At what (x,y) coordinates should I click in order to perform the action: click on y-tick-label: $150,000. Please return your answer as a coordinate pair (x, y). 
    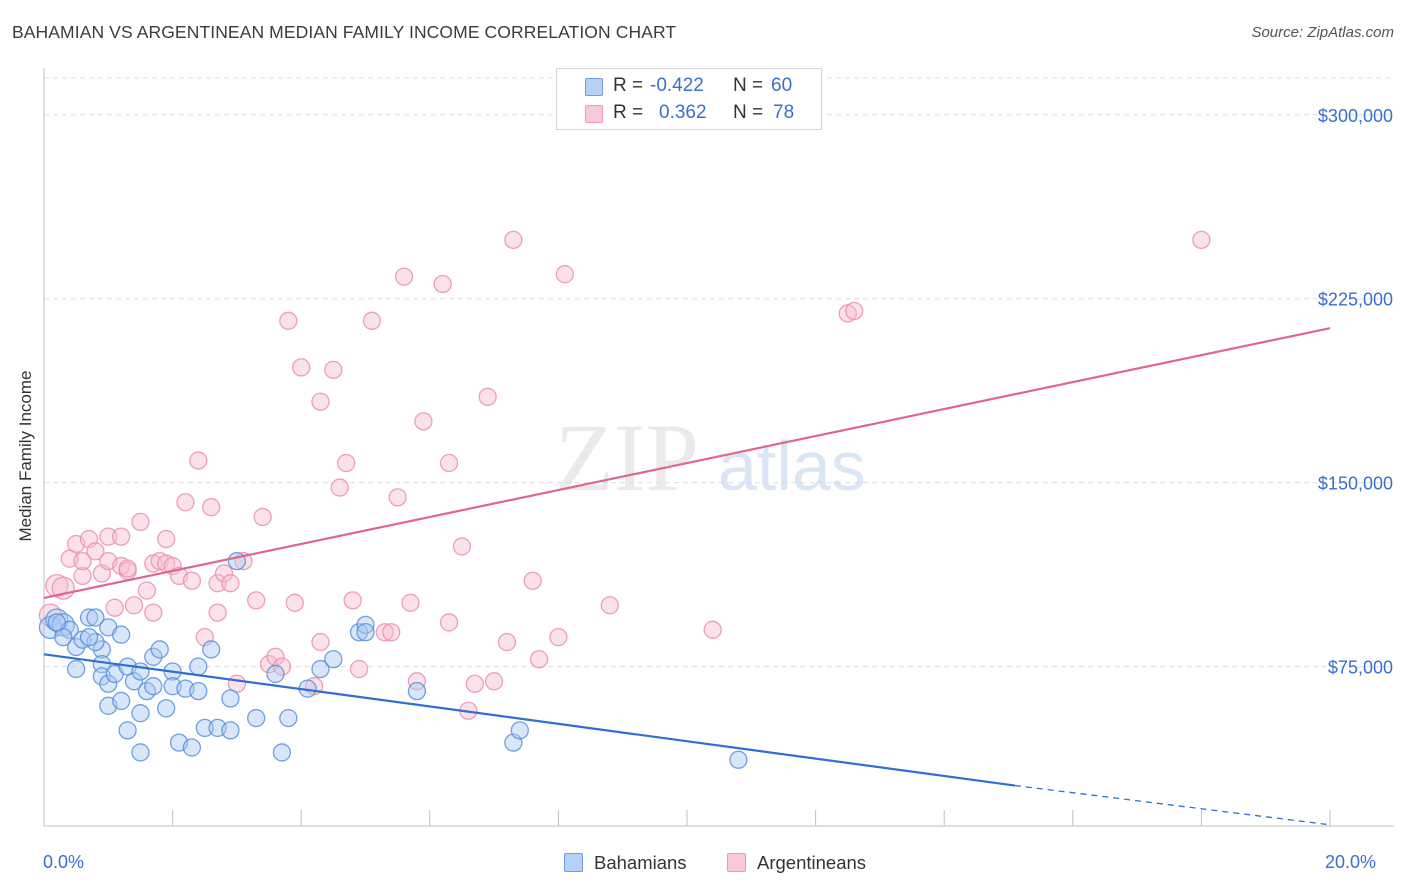
    Looking at the image, I should click on (1355, 484).